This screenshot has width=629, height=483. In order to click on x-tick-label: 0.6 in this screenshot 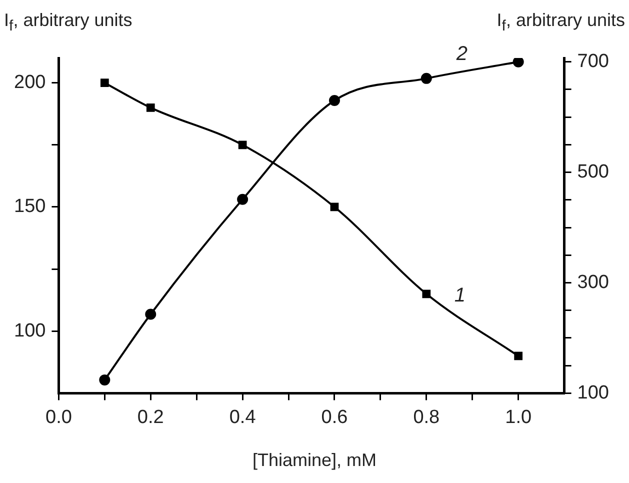, I will do `click(334, 417)`.